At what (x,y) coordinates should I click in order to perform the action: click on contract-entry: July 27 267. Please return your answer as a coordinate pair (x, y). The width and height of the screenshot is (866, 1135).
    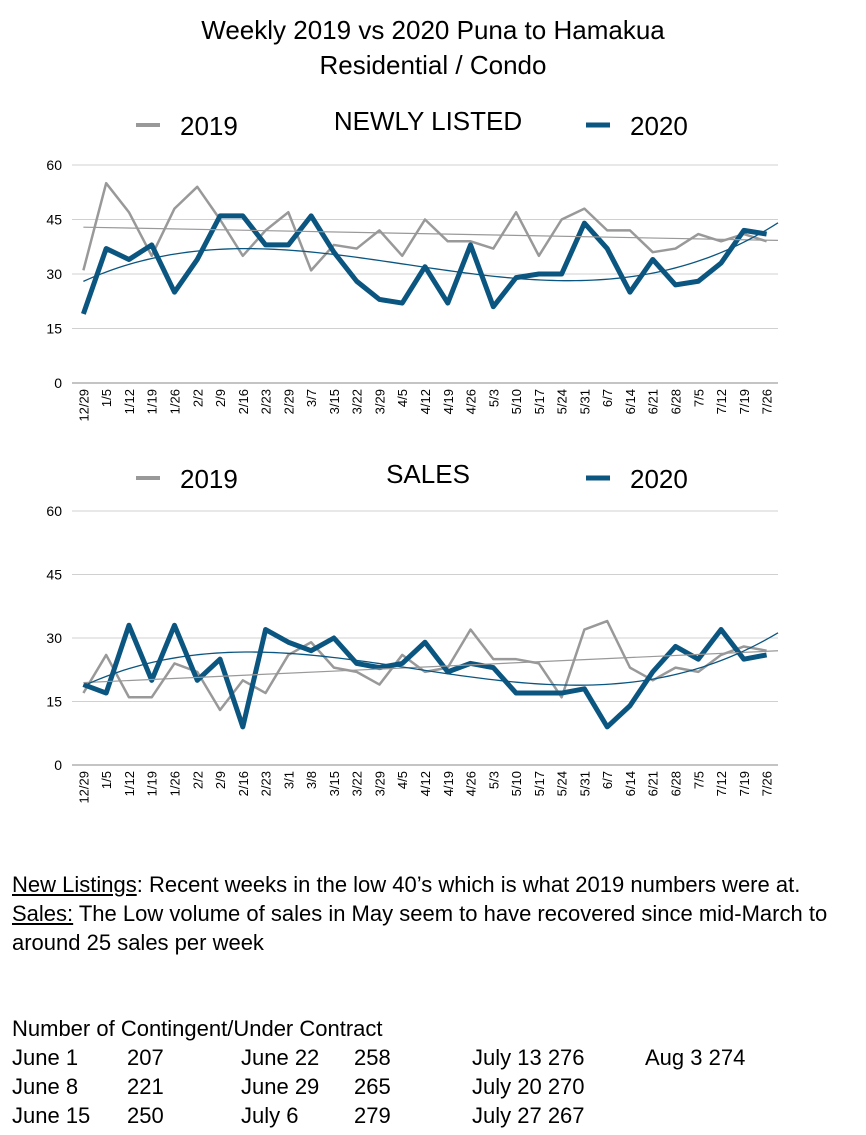
    Looking at the image, I should click on (528, 1115).